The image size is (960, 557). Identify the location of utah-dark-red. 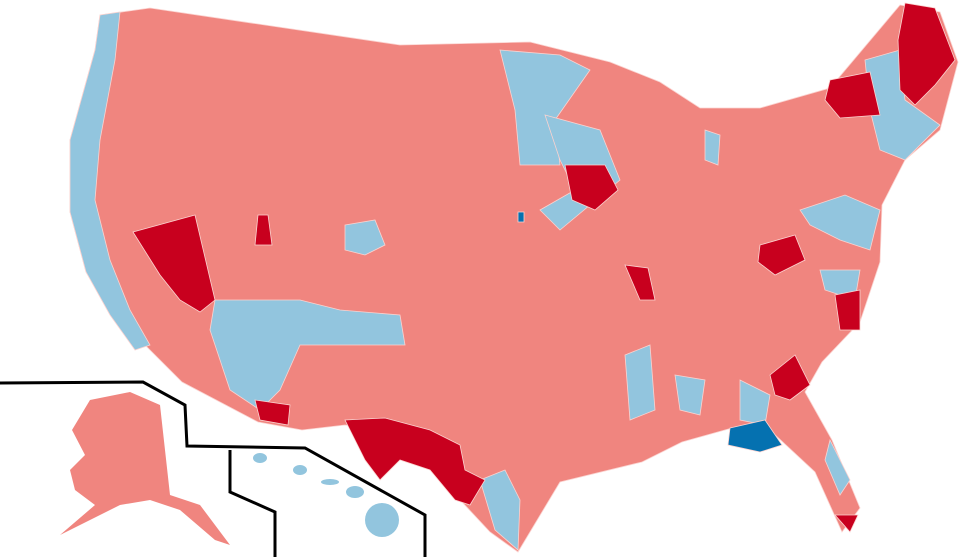
(263, 230).